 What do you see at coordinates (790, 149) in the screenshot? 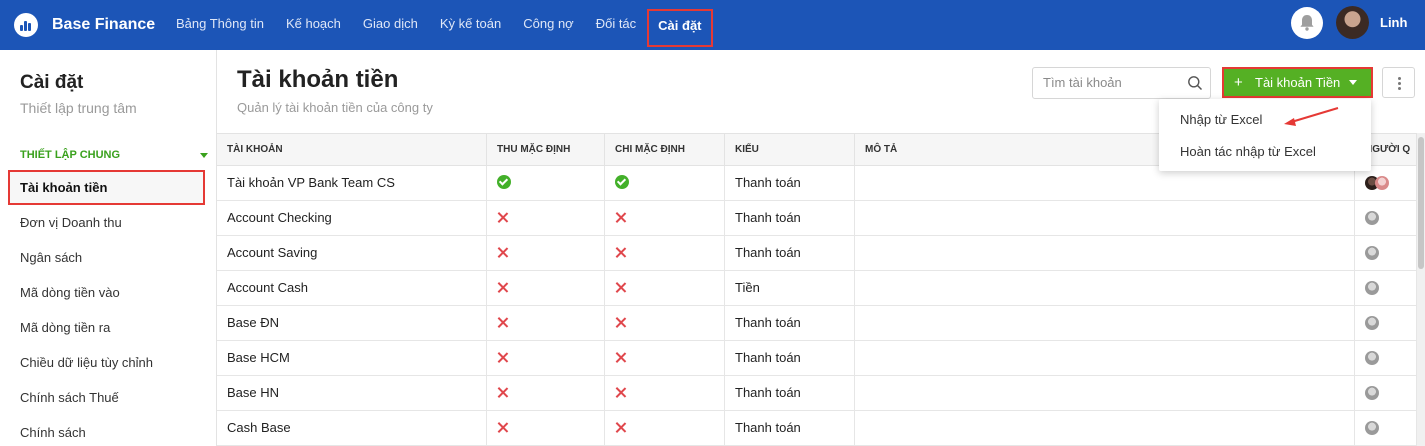
I see `col-header-type: KIỂU` at bounding box center [790, 149].